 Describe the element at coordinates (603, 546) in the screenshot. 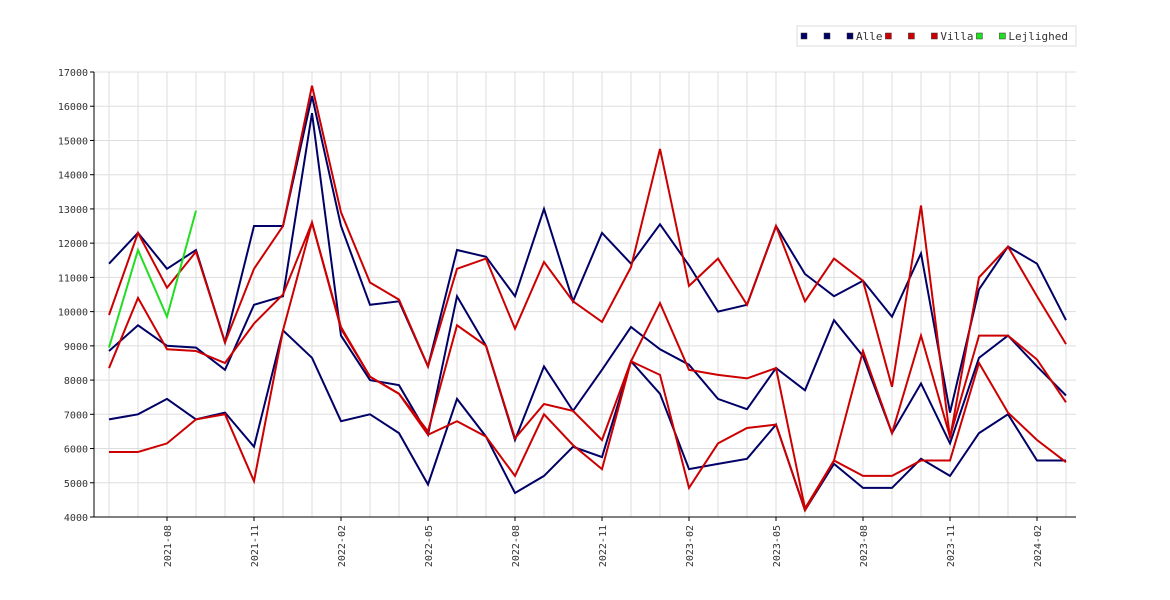

I see `x-tick-label: 2022-11` at that location.